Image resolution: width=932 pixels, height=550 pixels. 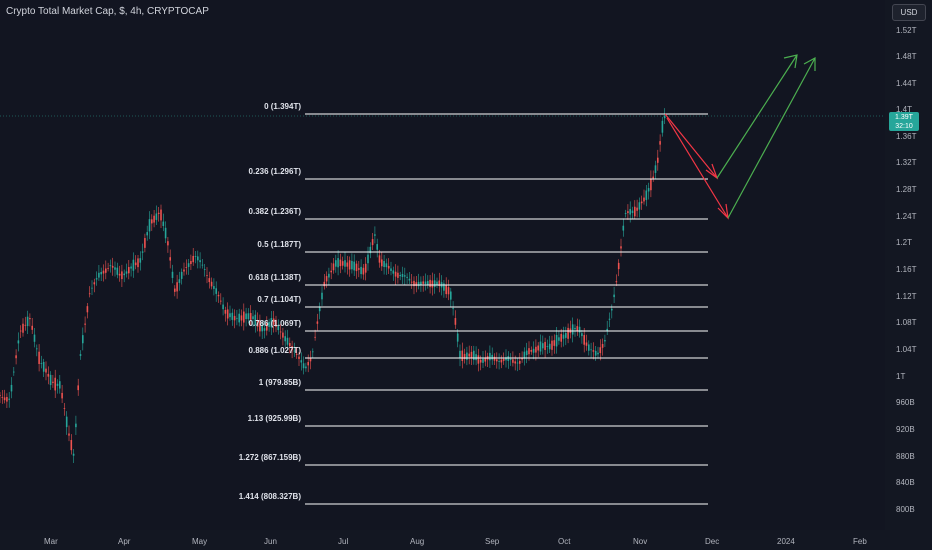 What do you see at coordinates (906, 162) in the screenshot?
I see `price-tick: 1.32T` at bounding box center [906, 162].